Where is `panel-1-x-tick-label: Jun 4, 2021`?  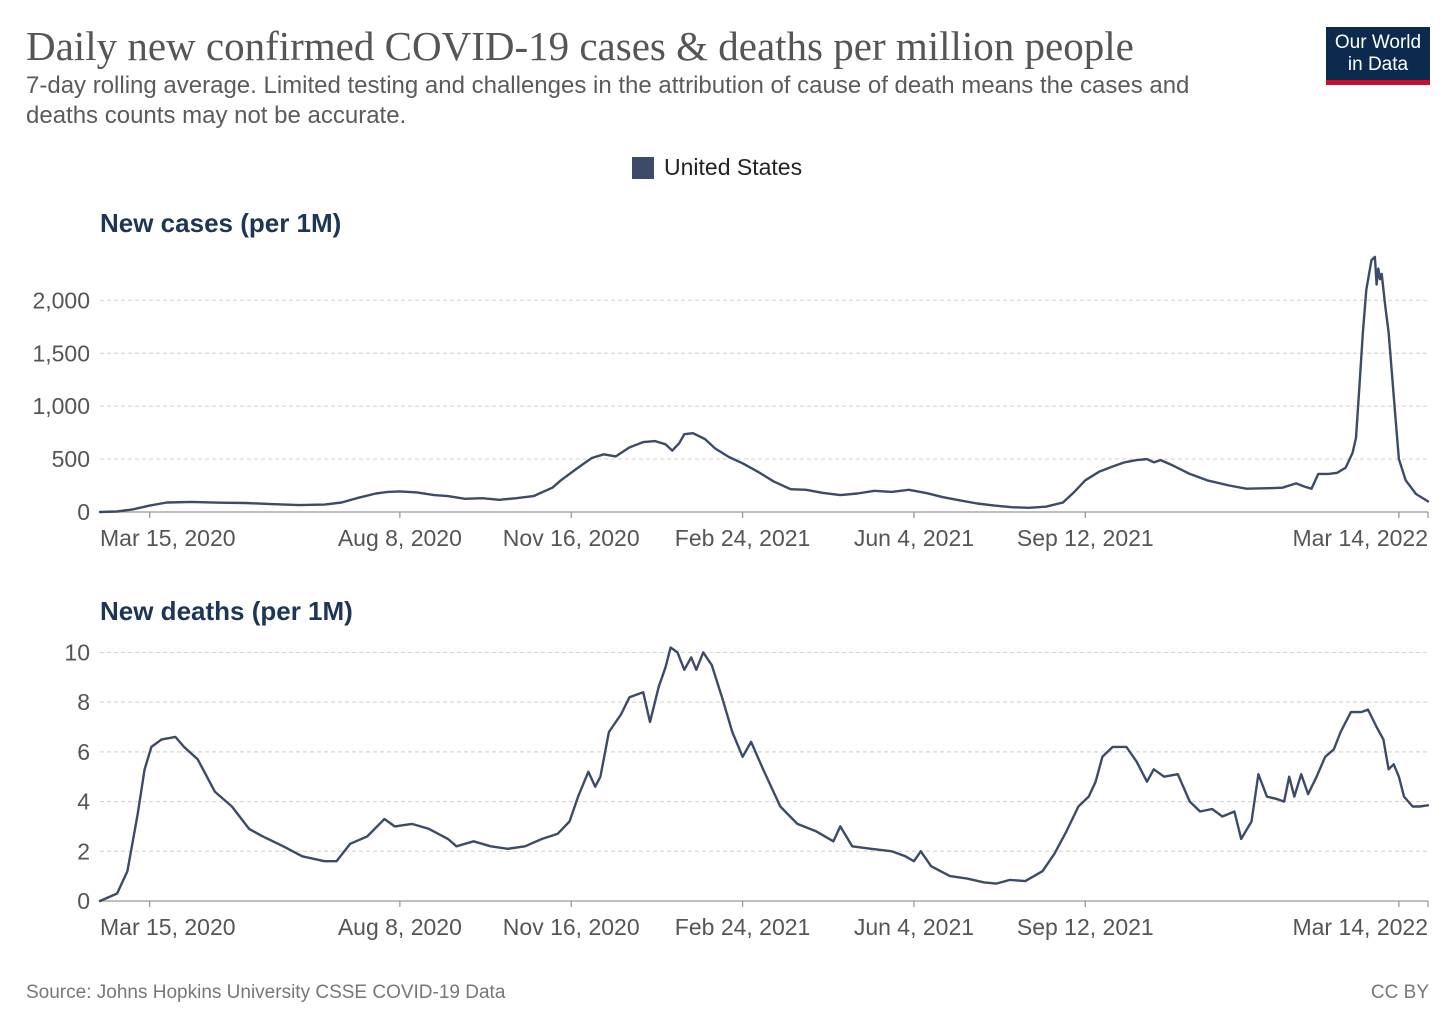 panel-1-x-tick-label: Jun 4, 2021 is located at coordinates (914, 538).